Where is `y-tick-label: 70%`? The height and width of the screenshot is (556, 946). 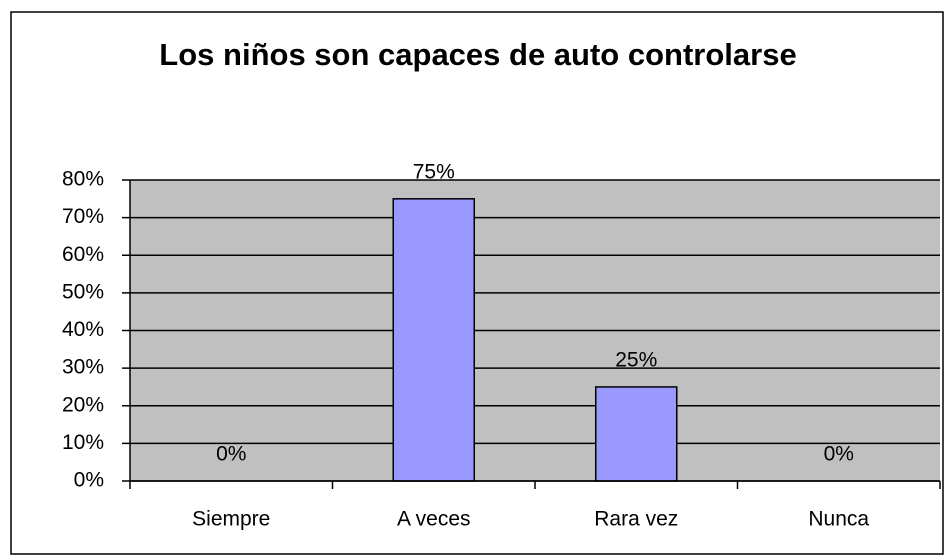
y-tick-label: 70% is located at coordinates (83, 216).